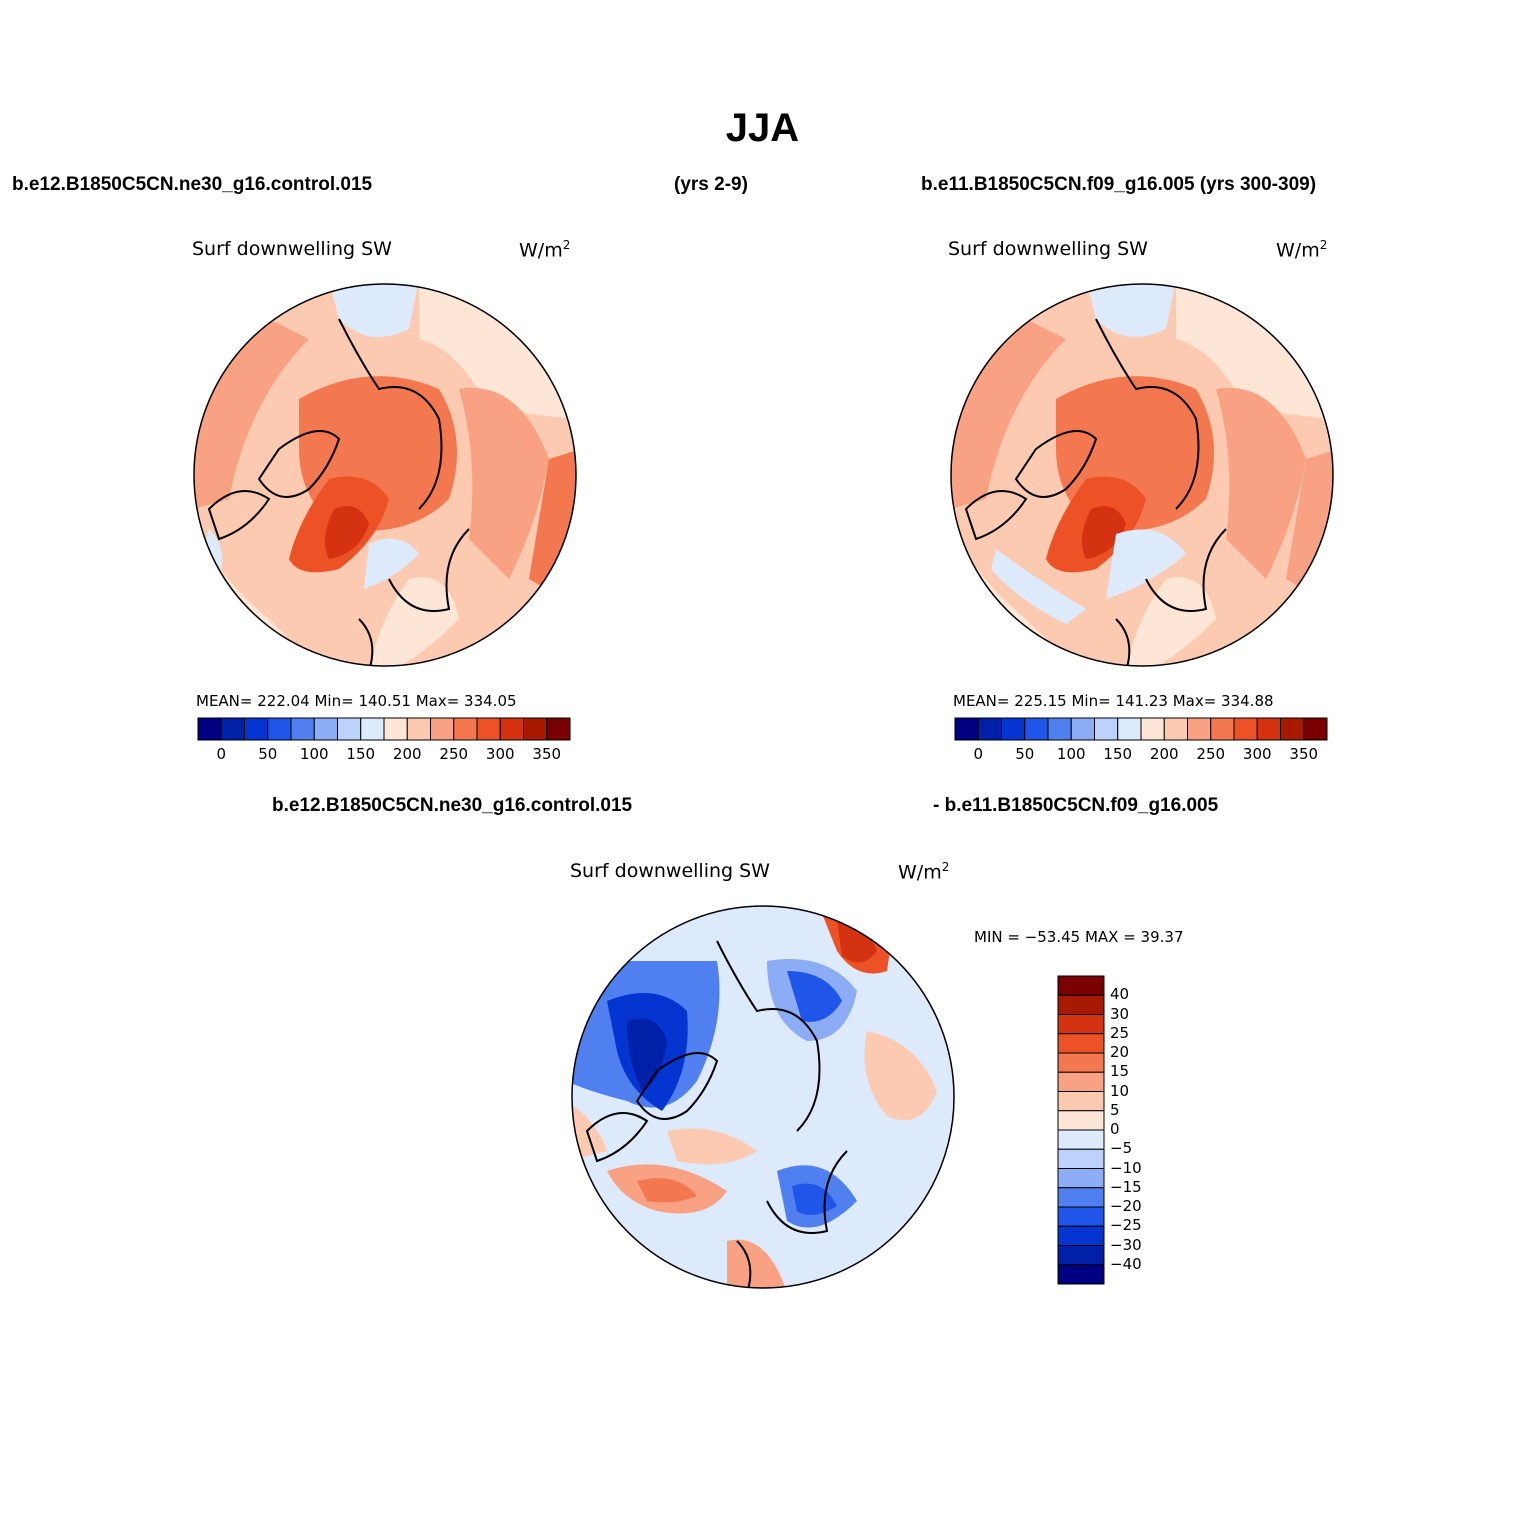 This screenshot has width=1525, height=1525. Describe the element at coordinates (1120, 1052) in the screenshot. I see `colorbar-tick-label: 20` at that location.